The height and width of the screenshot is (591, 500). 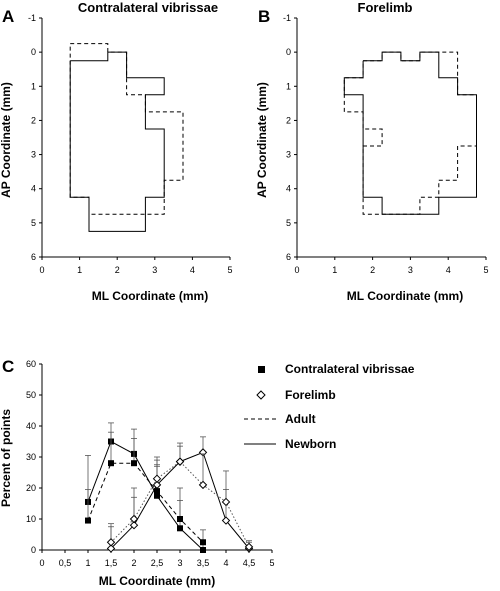 I want to click on series-line-contralateral-vibrissae-newborn, so click(x=145, y=495).